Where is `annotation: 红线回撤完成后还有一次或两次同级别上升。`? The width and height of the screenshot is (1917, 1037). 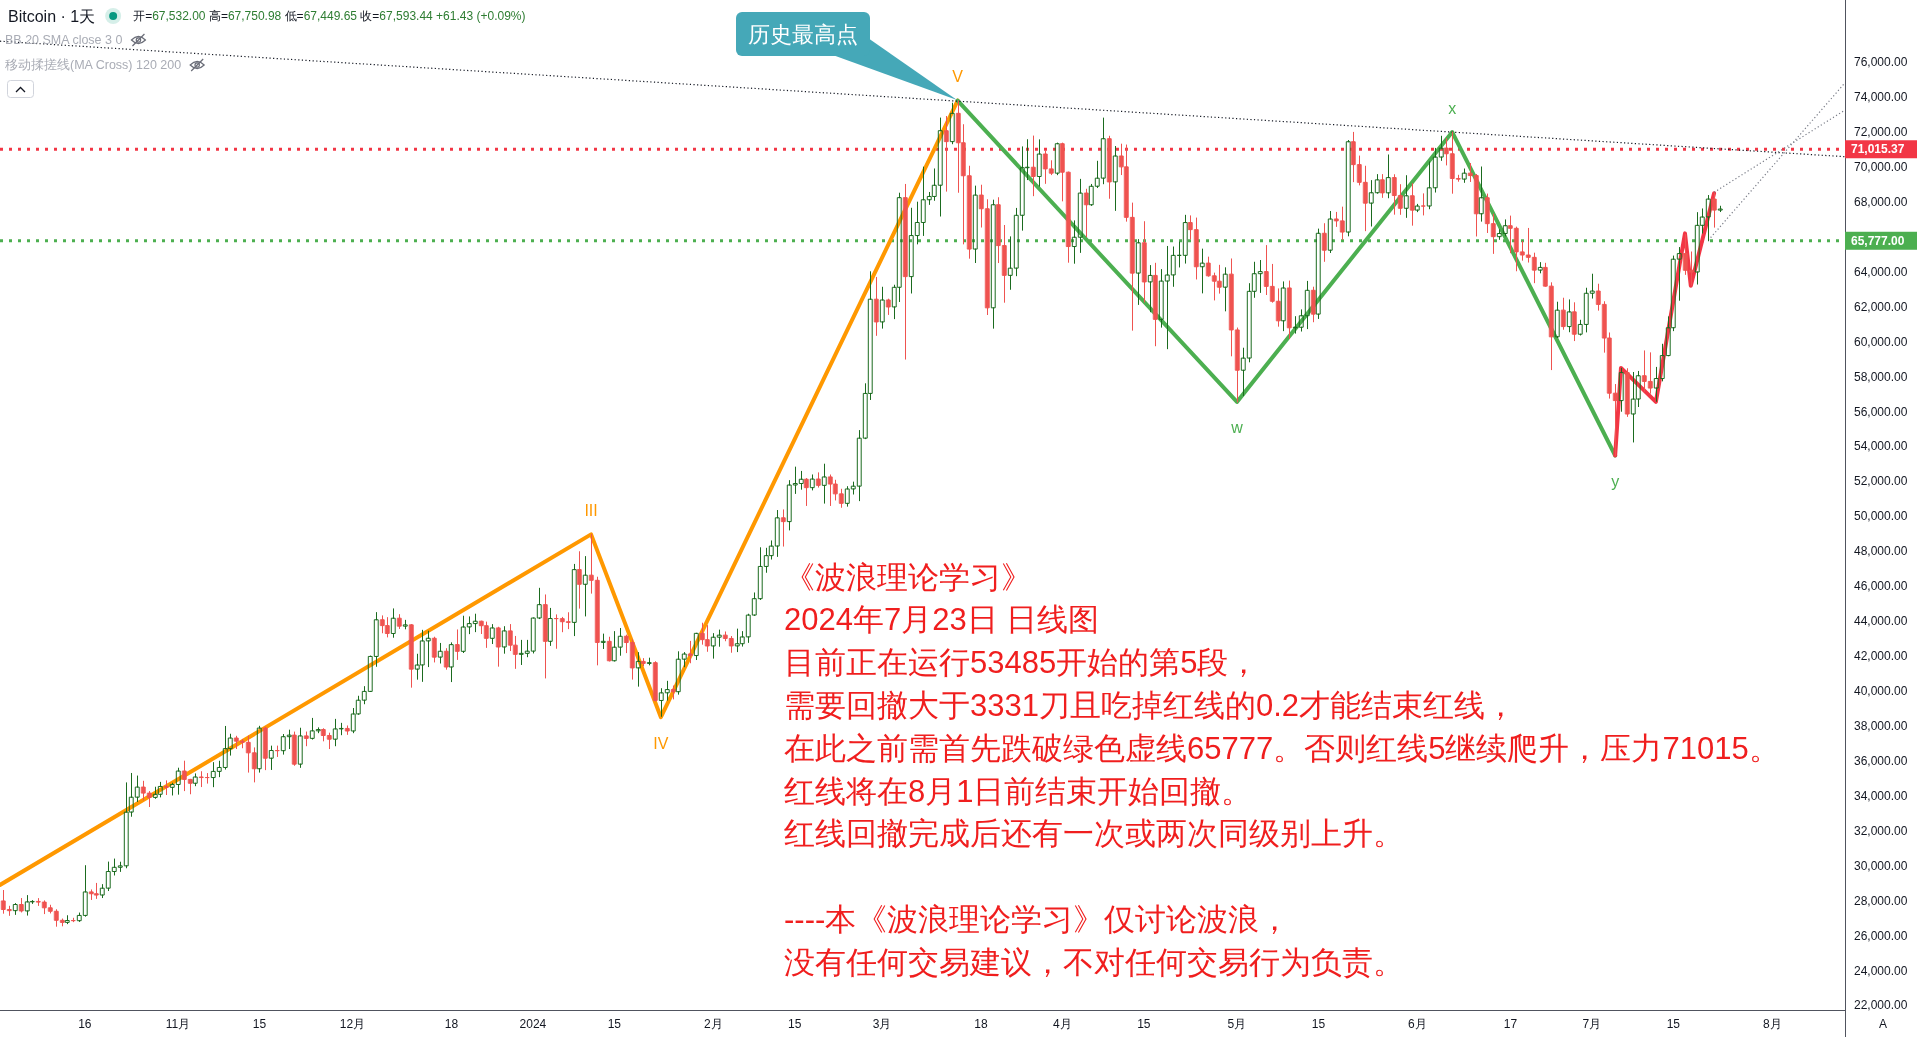
annotation: 红线回撤完成后还有一次或两次同级别上升。 is located at coordinates (1094, 834).